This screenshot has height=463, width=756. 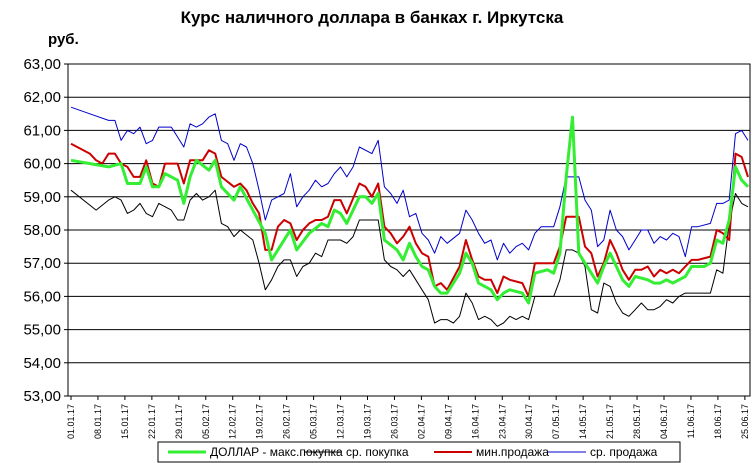 I want to click on y-tick-label: 61,00, so click(x=42, y=130).